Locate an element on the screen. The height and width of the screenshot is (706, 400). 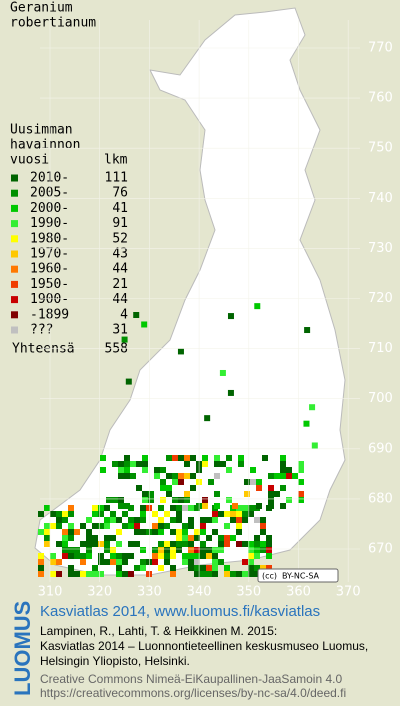
legend-label: 2005- is located at coordinates (49, 193).